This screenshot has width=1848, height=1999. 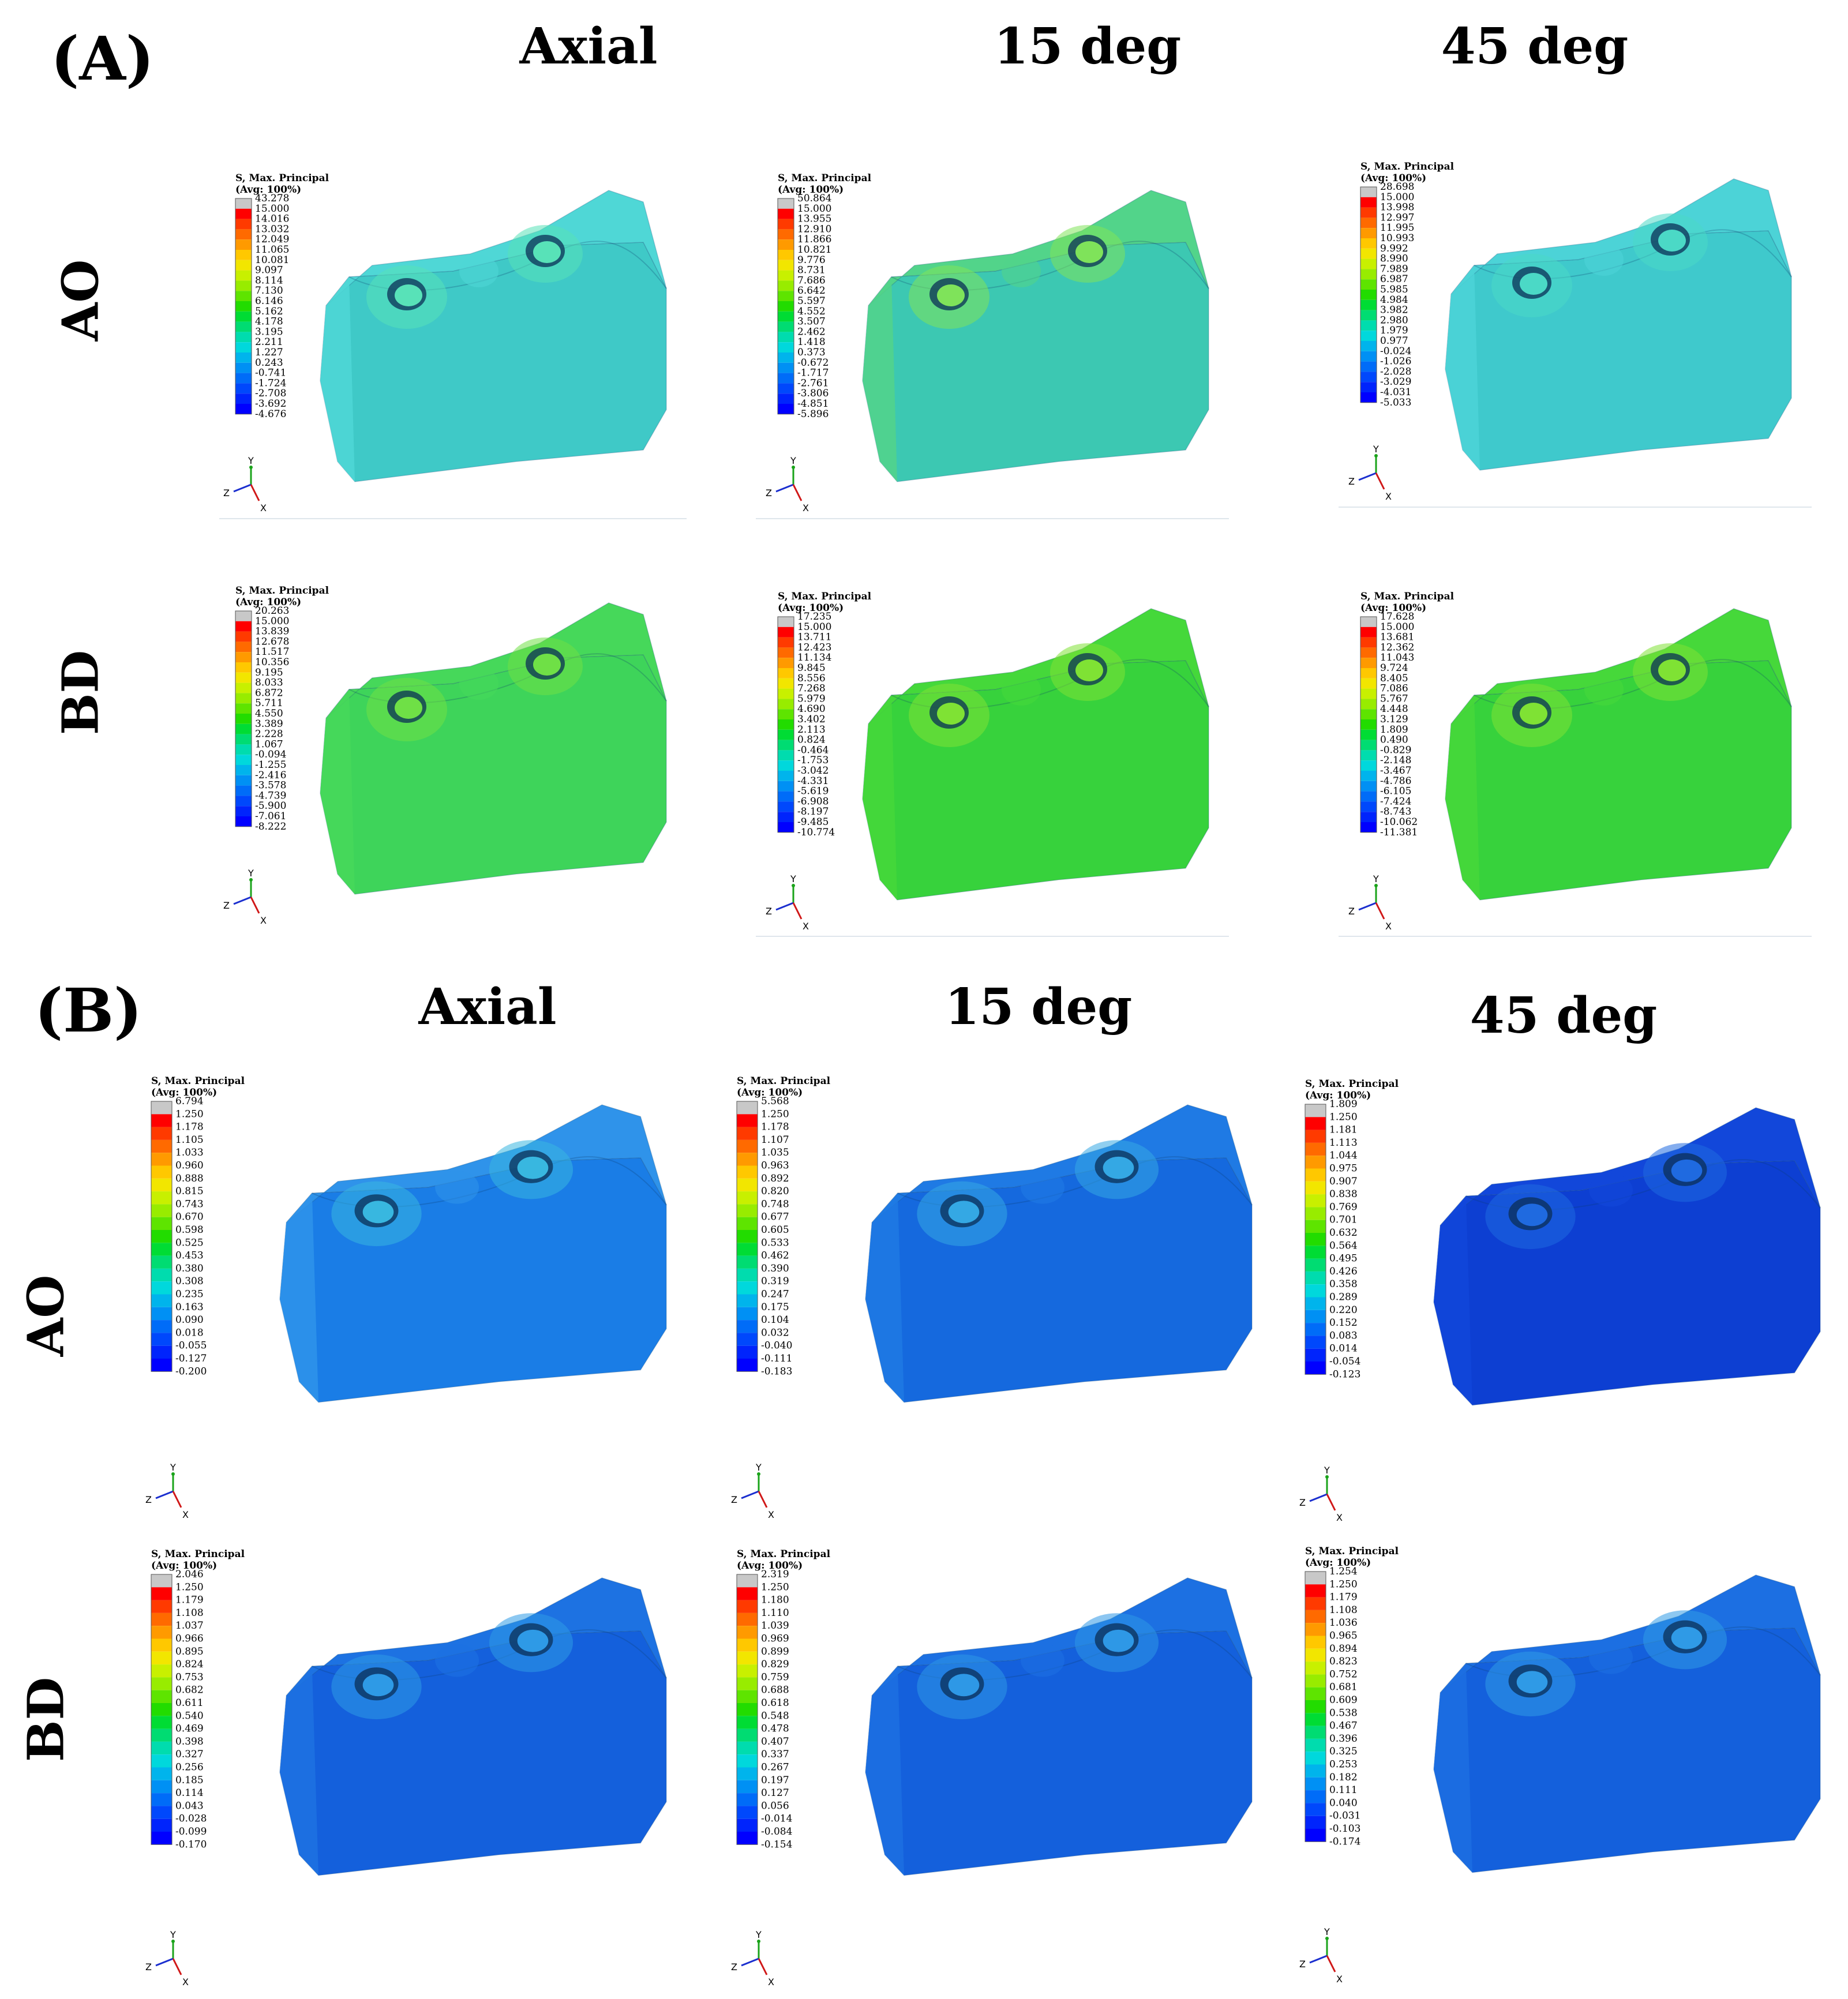 I want to click on legend-value: 11.866, so click(x=814, y=239).